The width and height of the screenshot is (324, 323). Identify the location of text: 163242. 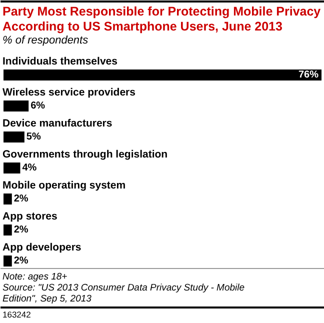
(17, 315).